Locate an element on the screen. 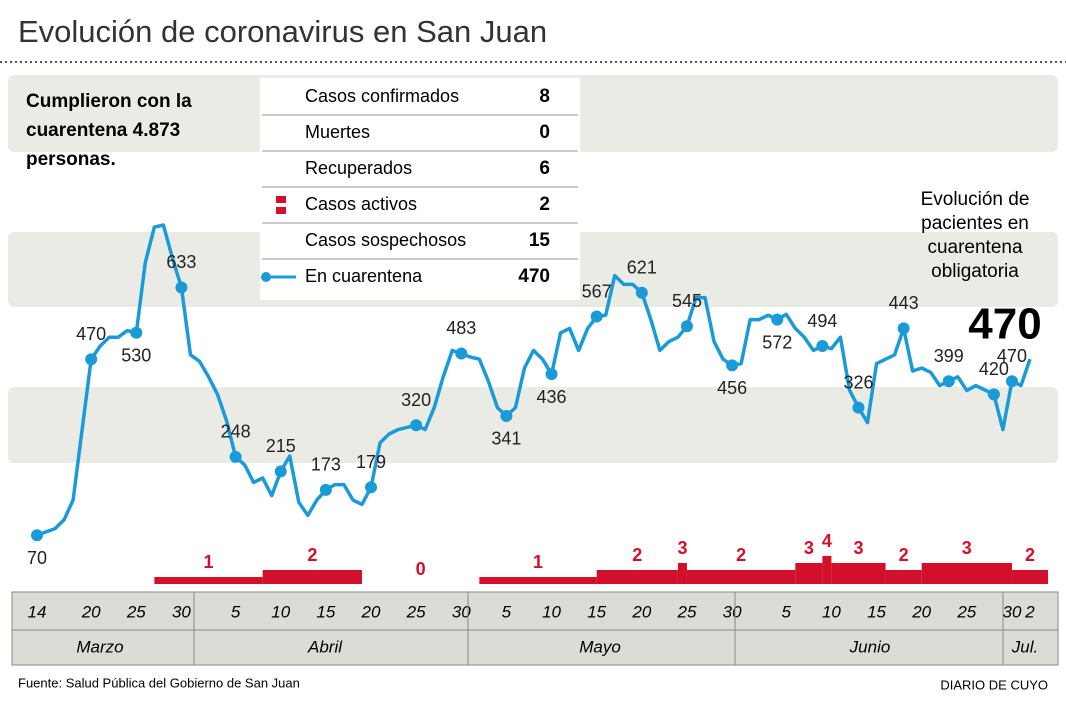 This screenshot has width=1066, height=714. summary-label: Casos sospechosos is located at coordinates (385, 240).